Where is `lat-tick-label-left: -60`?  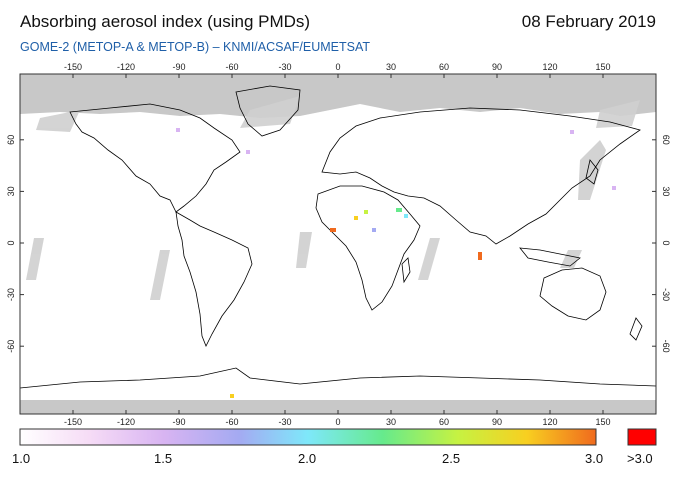
lat-tick-label-left: -60 is located at coordinates (11, 346).